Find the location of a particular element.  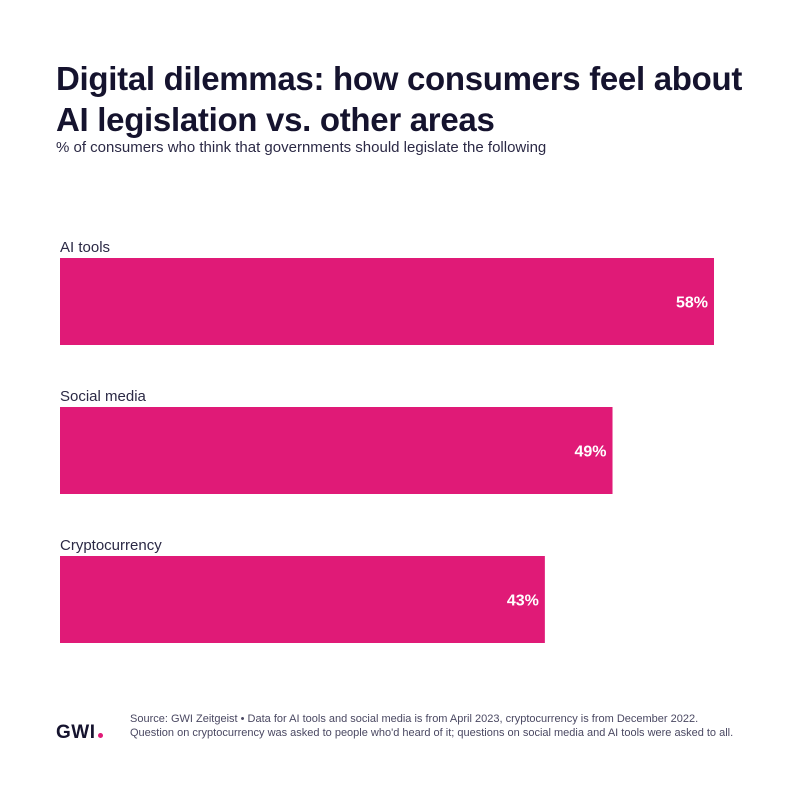

bar-social-media is located at coordinates (336, 450).